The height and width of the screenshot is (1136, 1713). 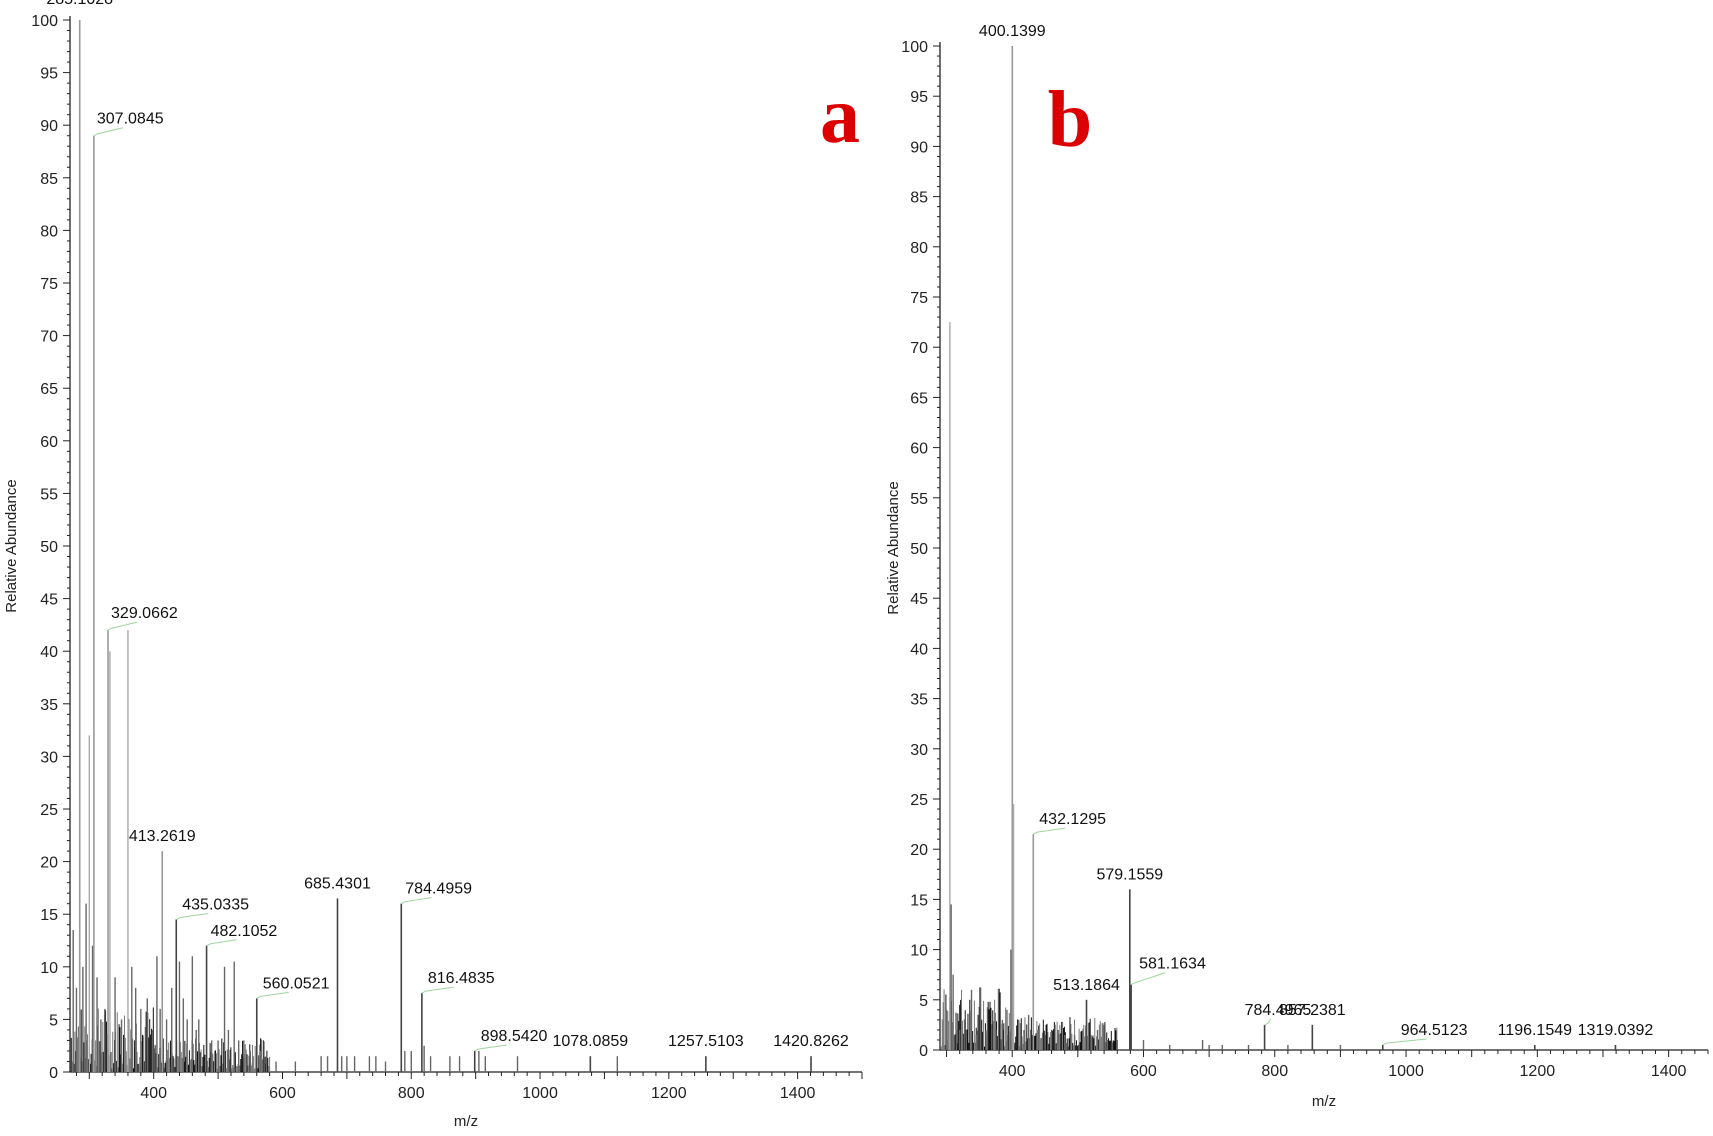 I want to click on peak-label: 685.4301, so click(x=337, y=883).